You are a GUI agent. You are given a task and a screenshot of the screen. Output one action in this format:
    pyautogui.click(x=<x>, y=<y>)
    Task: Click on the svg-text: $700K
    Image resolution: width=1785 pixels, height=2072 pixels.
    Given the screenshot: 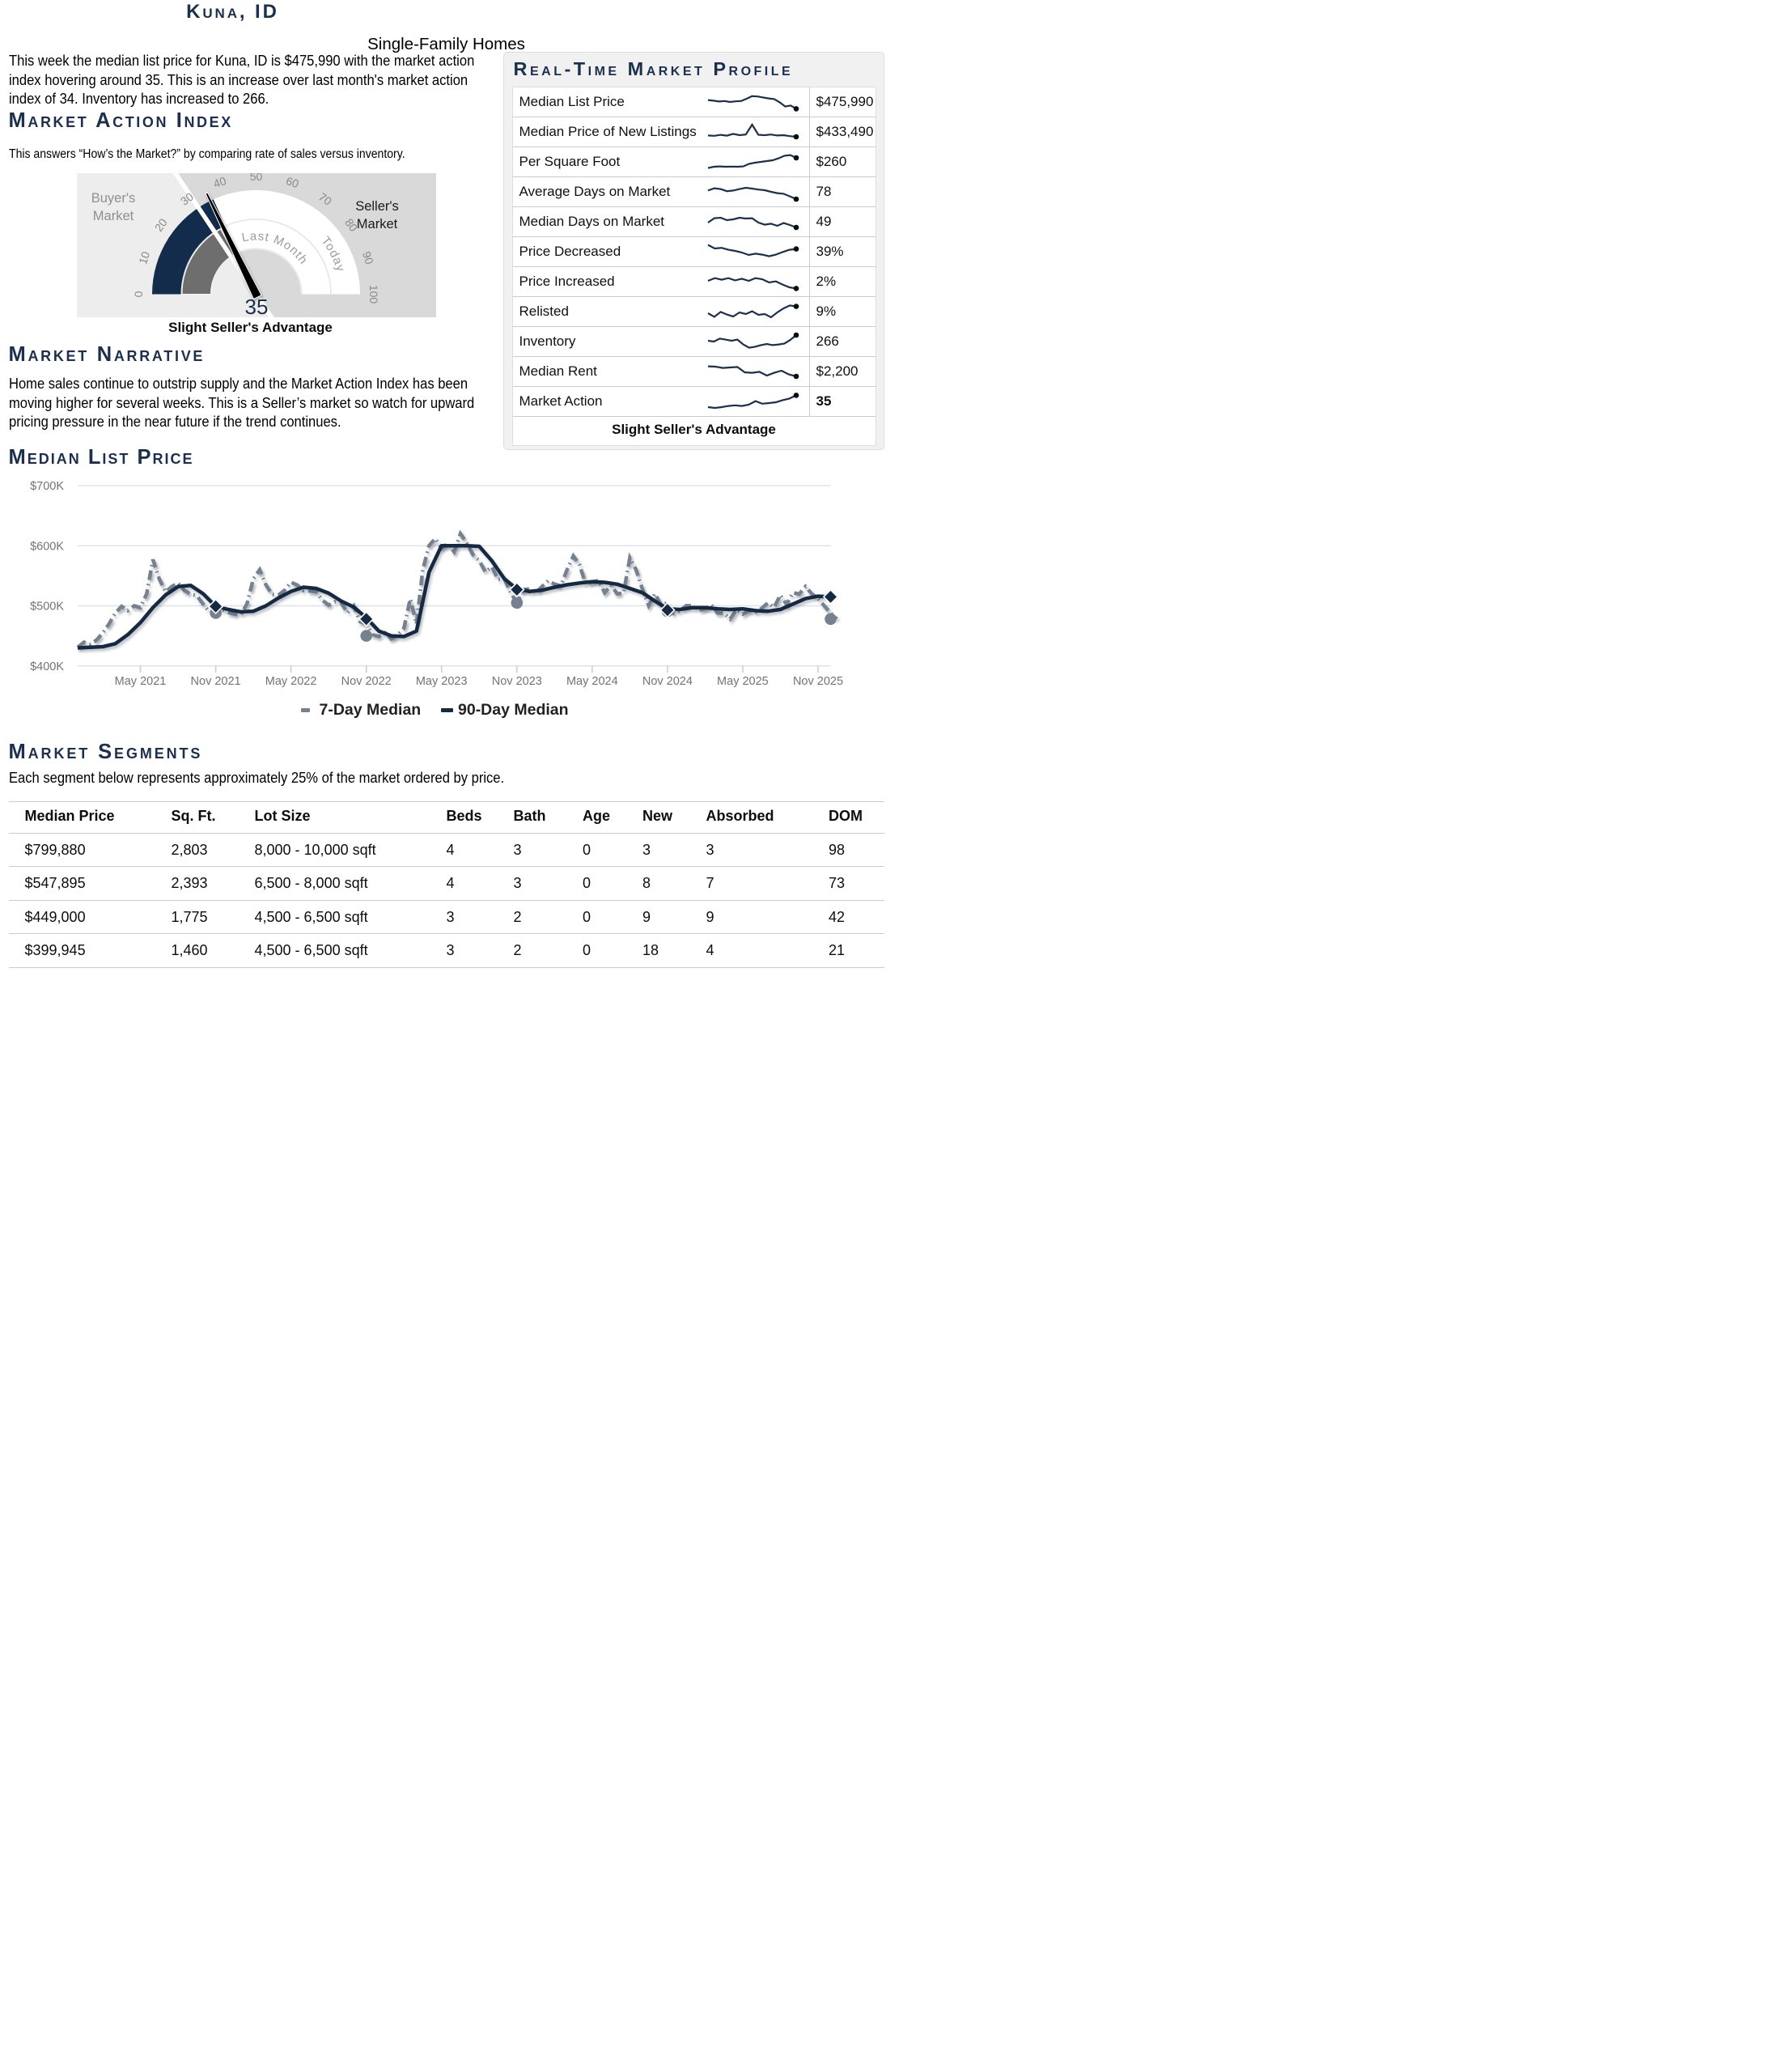 What is the action you would take?
    pyautogui.click(x=47, y=486)
    